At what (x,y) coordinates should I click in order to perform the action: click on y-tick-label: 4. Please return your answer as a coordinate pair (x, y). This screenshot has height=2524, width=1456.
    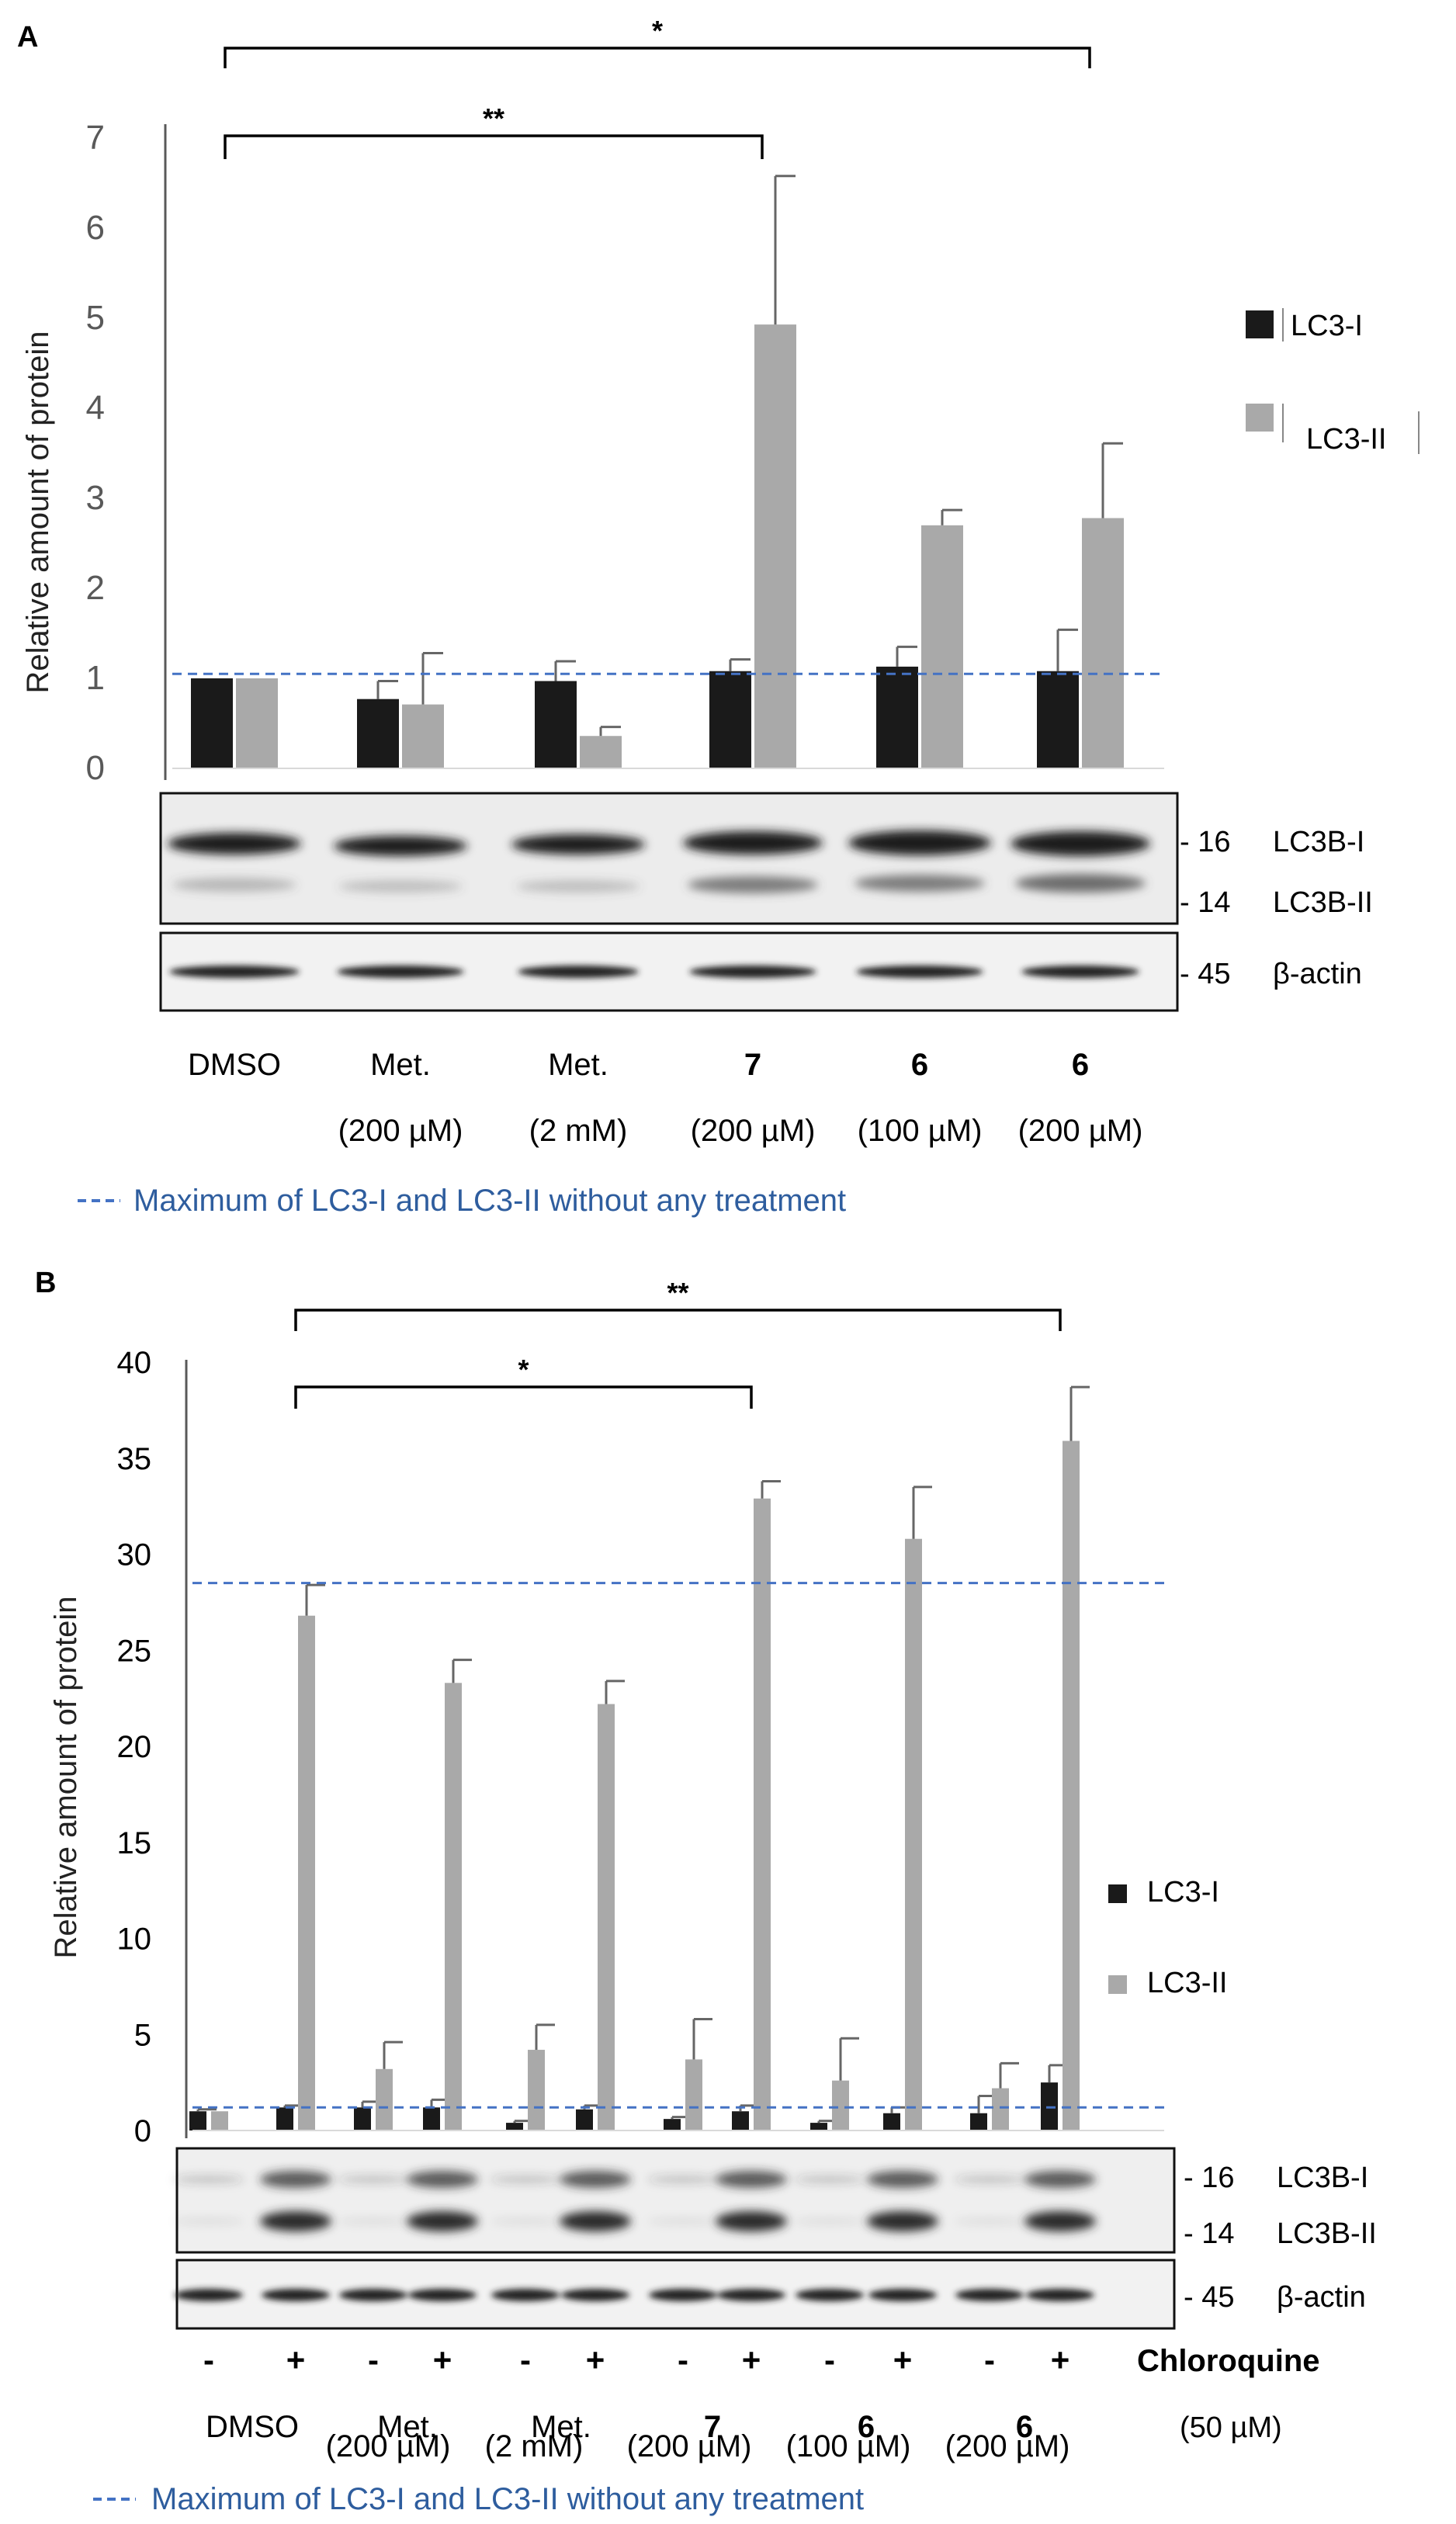
    Looking at the image, I should click on (96, 408).